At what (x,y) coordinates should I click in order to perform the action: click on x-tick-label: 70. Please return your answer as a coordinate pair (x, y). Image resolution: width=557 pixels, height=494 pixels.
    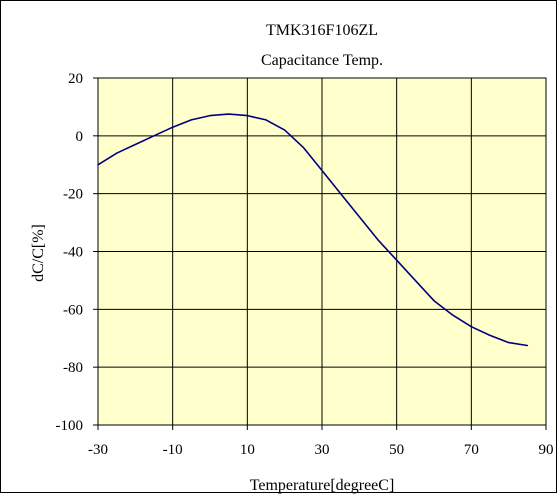
    Looking at the image, I should click on (471, 450).